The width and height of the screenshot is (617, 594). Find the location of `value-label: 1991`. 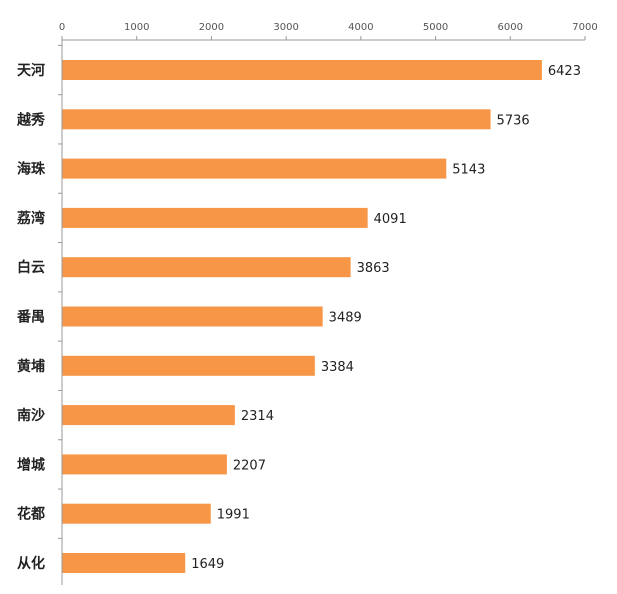

value-label: 1991 is located at coordinates (233, 515).